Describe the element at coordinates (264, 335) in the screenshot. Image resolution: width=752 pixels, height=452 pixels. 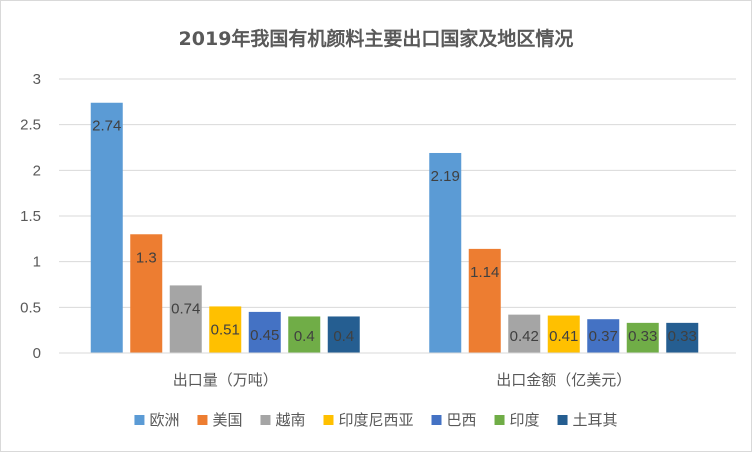
I see `data-label: 0.45` at that location.